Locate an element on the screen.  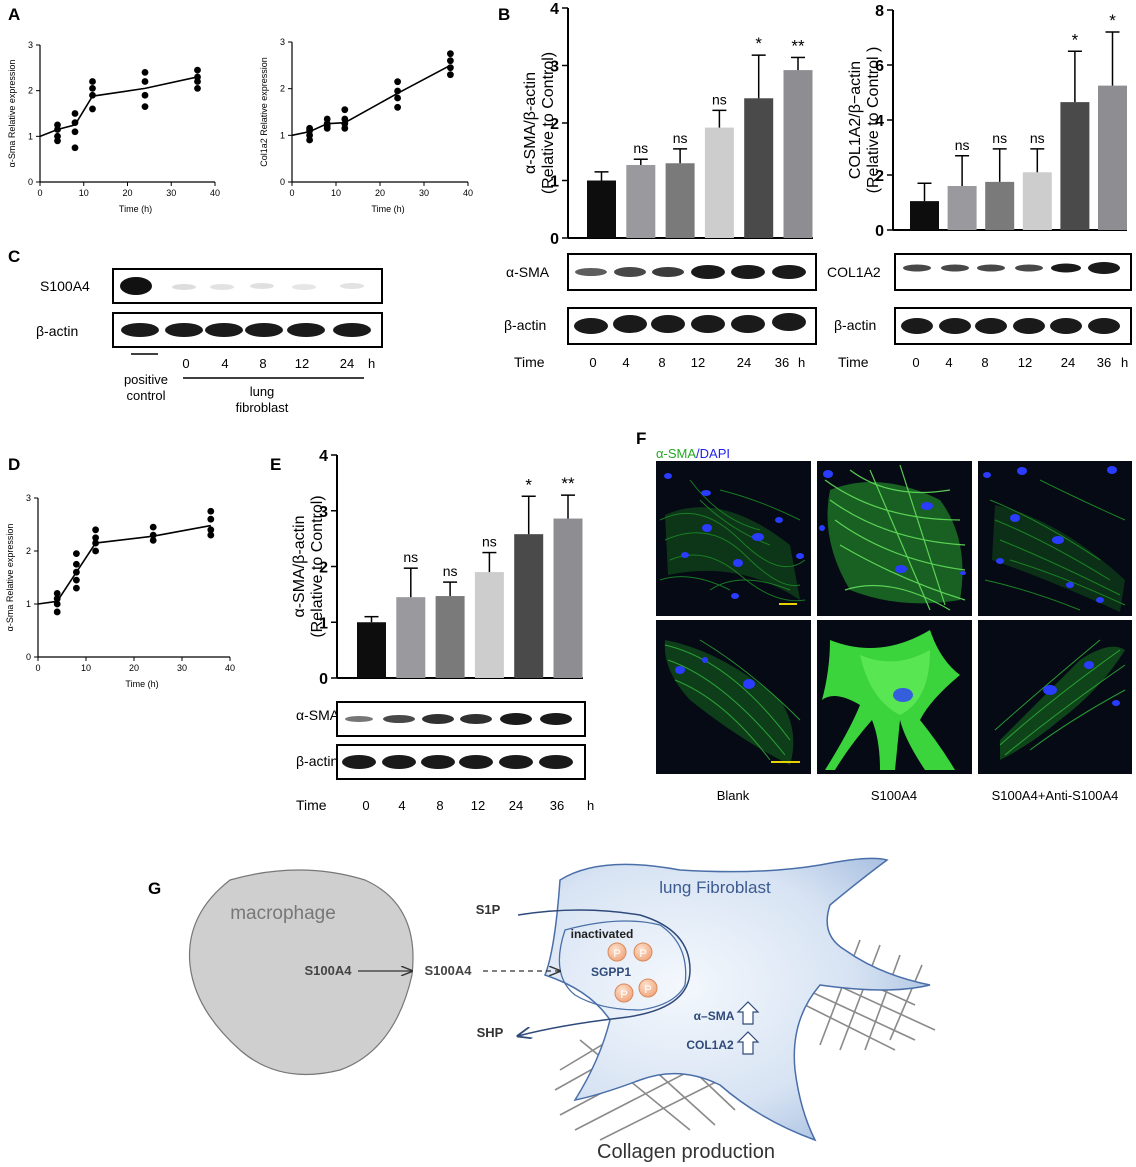
stain-legend-green: α-SMA is located at coordinates (676, 453).